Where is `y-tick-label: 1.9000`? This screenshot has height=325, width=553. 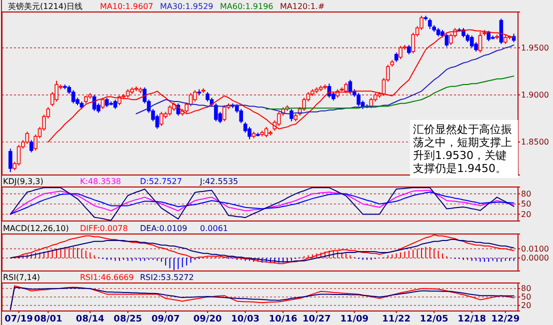 y-tick-label: 1.9000 is located at coordinates (535, 95).